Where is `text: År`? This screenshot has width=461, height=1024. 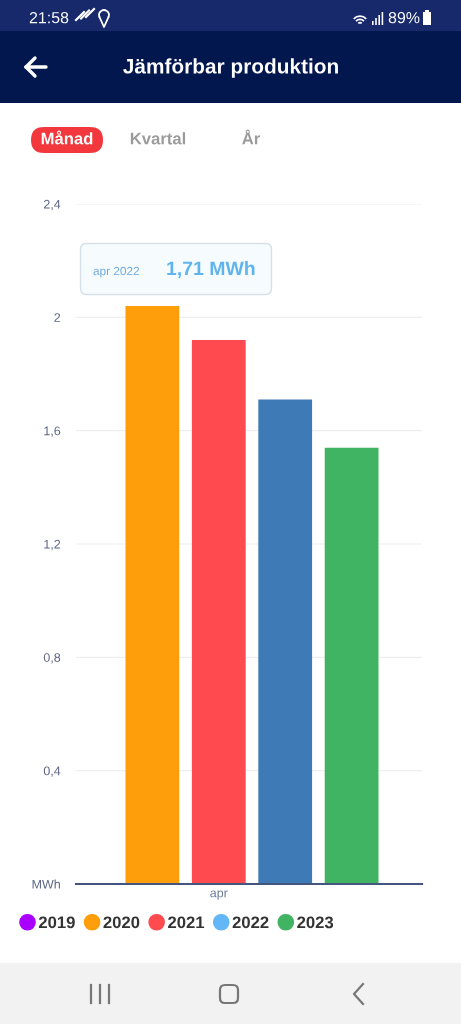 text: År is located at coordinates (251, 137).